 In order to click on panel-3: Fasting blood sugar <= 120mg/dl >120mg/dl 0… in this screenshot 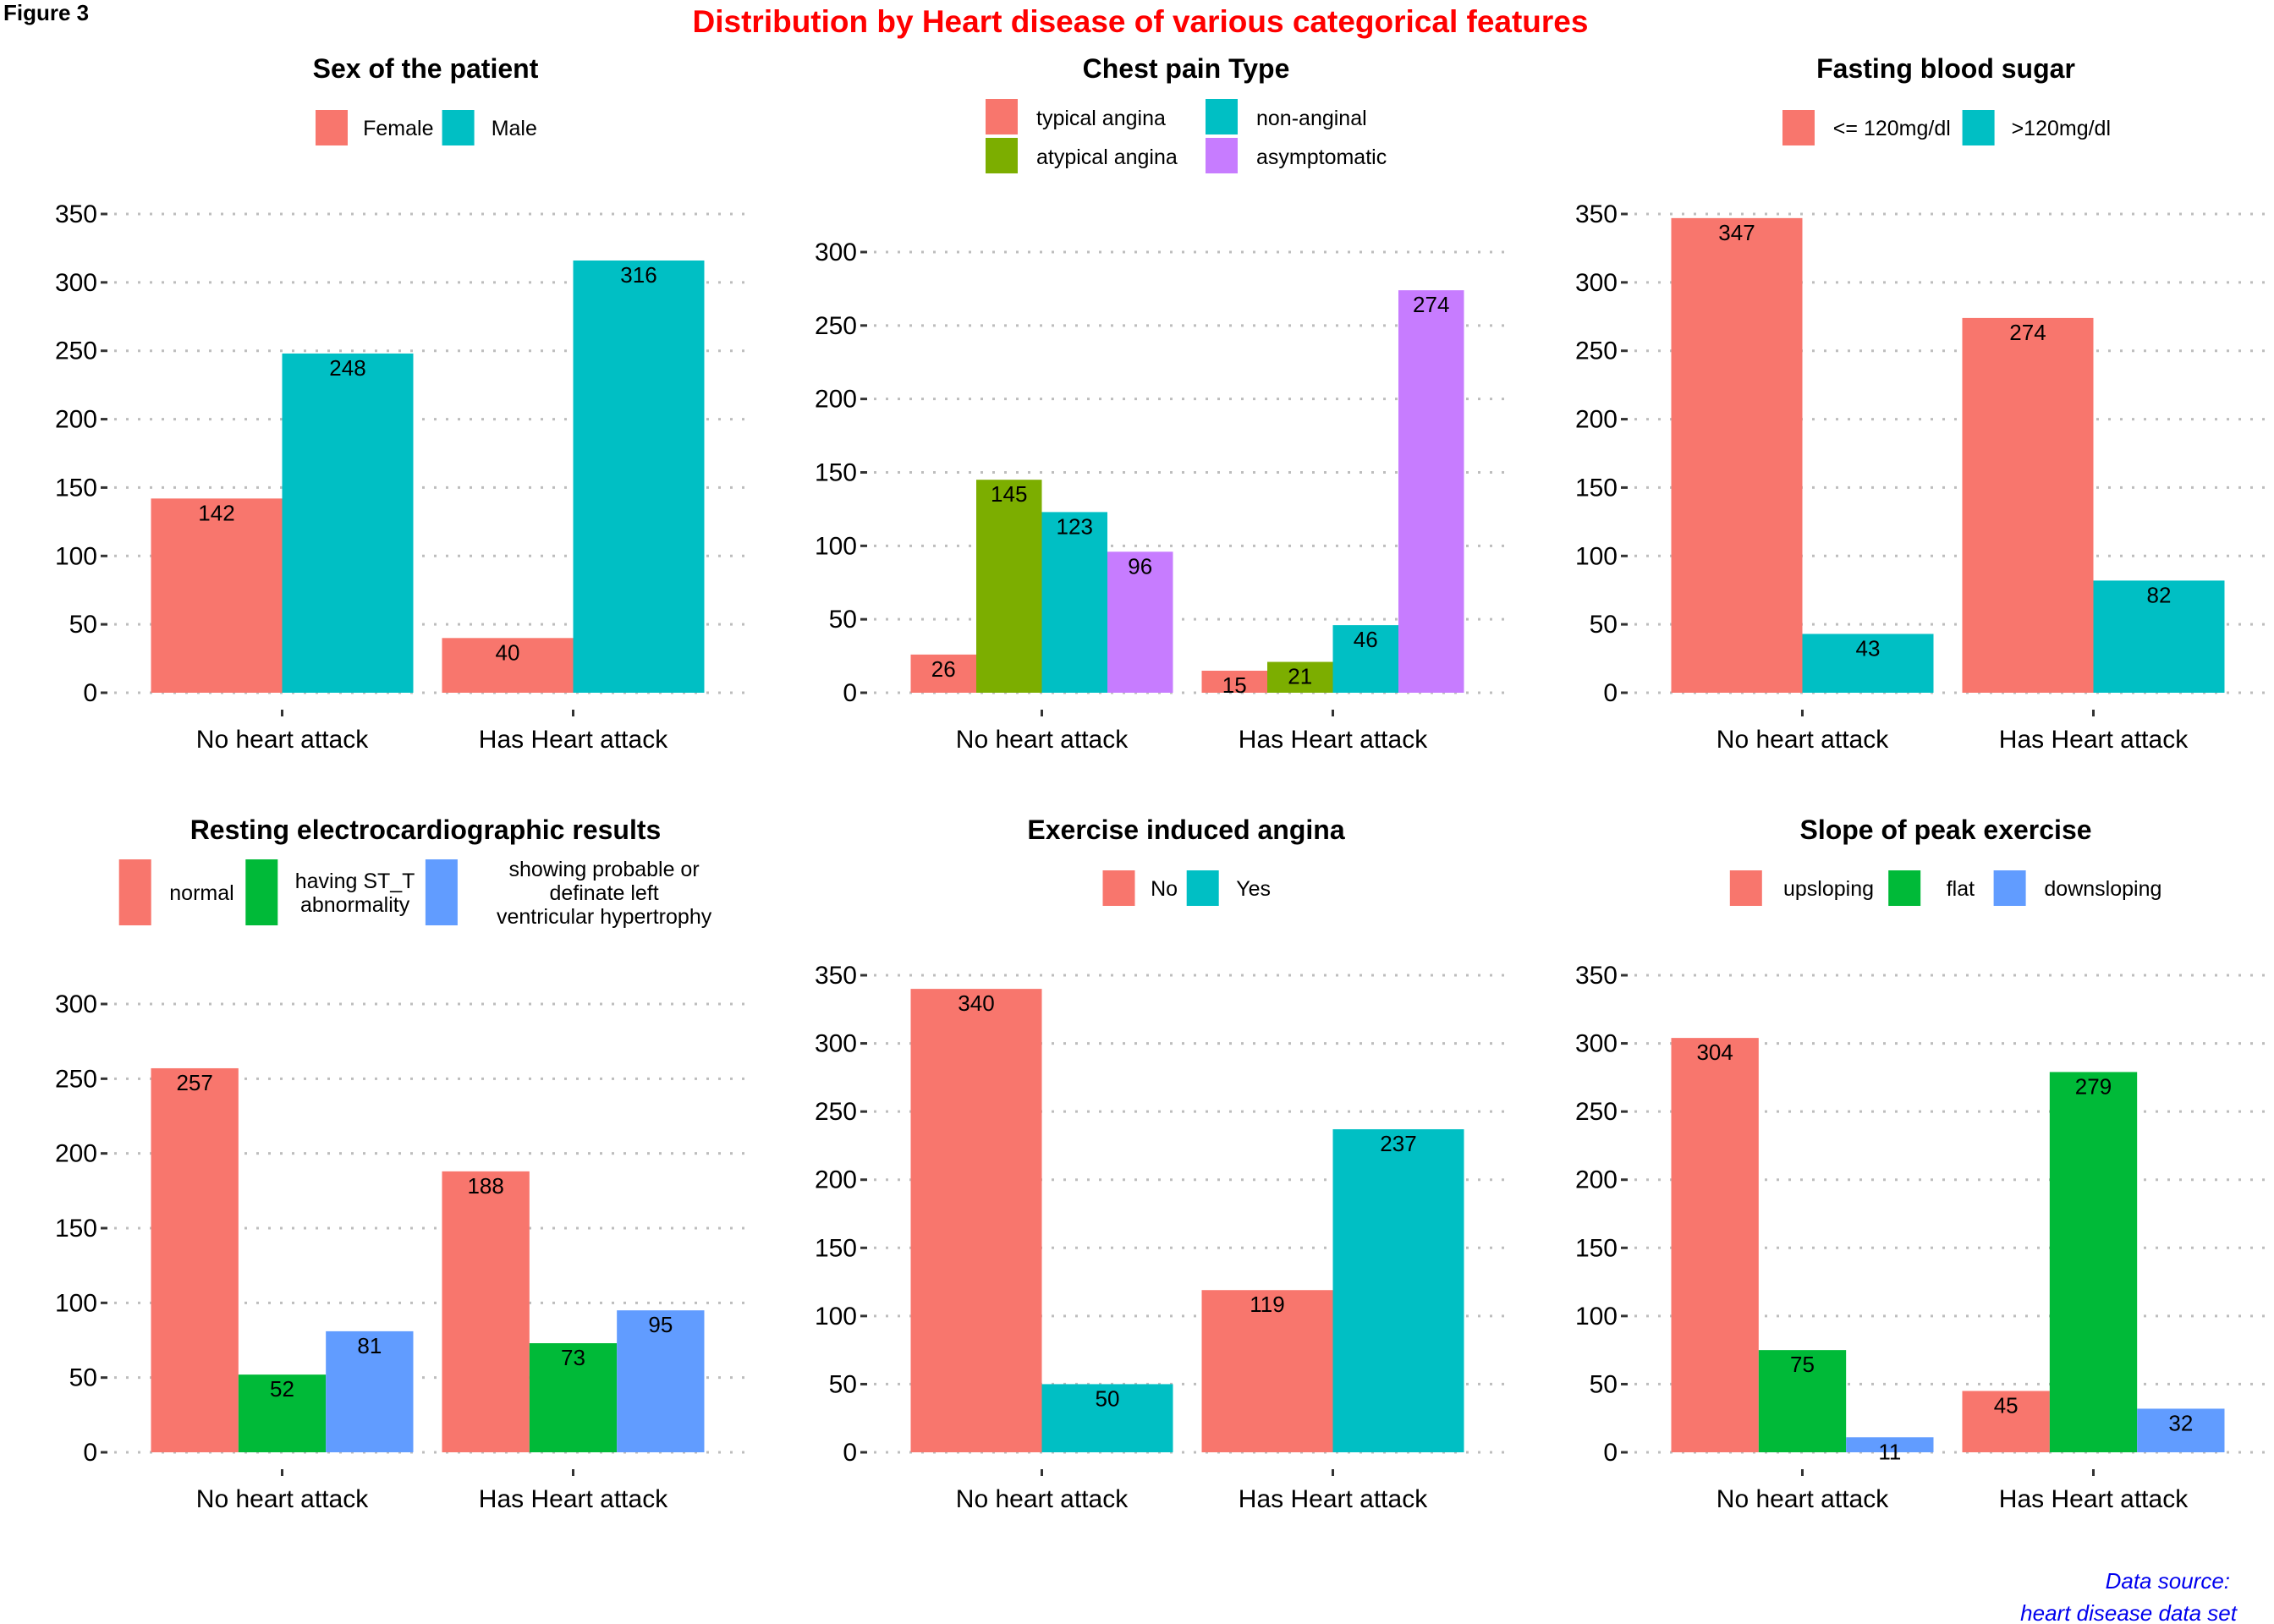, I will do `click(1920, 404)`.